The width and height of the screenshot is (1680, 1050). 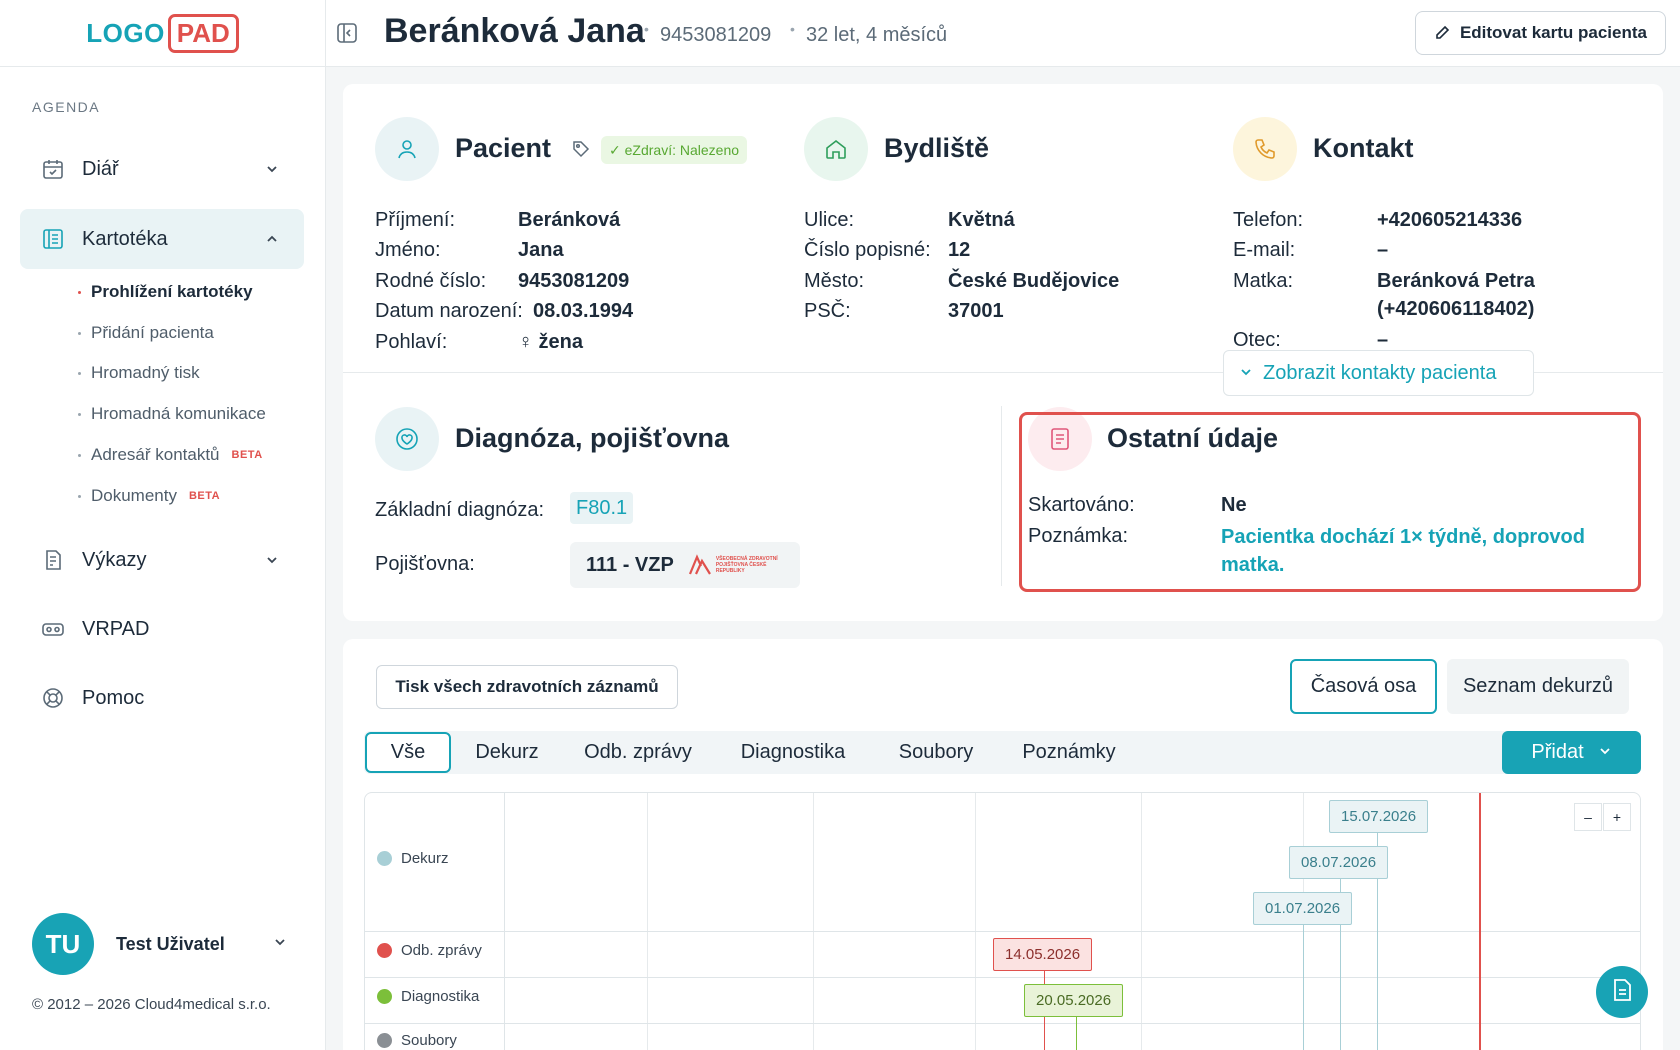 I want to click on timeline-row-dekurz: Dekurz, so click(x=413, y=858).